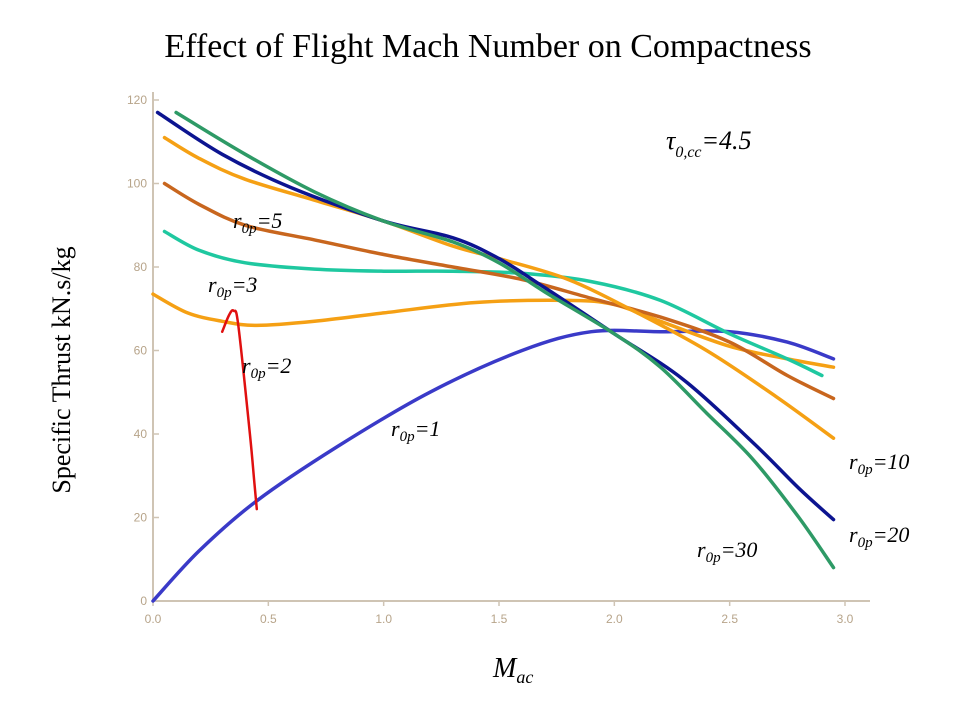 This screenshot has width=960, height=720. I want to click on series-label-r0p-20: r0p=20, so click(879, 536).